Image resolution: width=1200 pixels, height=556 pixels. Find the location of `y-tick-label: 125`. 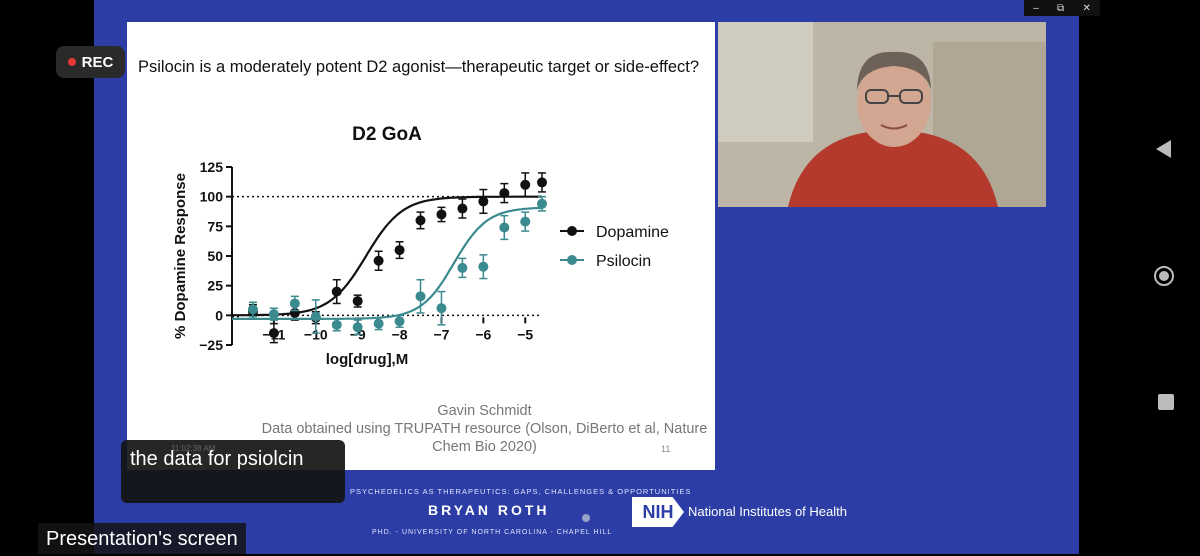

y-tick-label: 125 is located at coordinates (212, 167).